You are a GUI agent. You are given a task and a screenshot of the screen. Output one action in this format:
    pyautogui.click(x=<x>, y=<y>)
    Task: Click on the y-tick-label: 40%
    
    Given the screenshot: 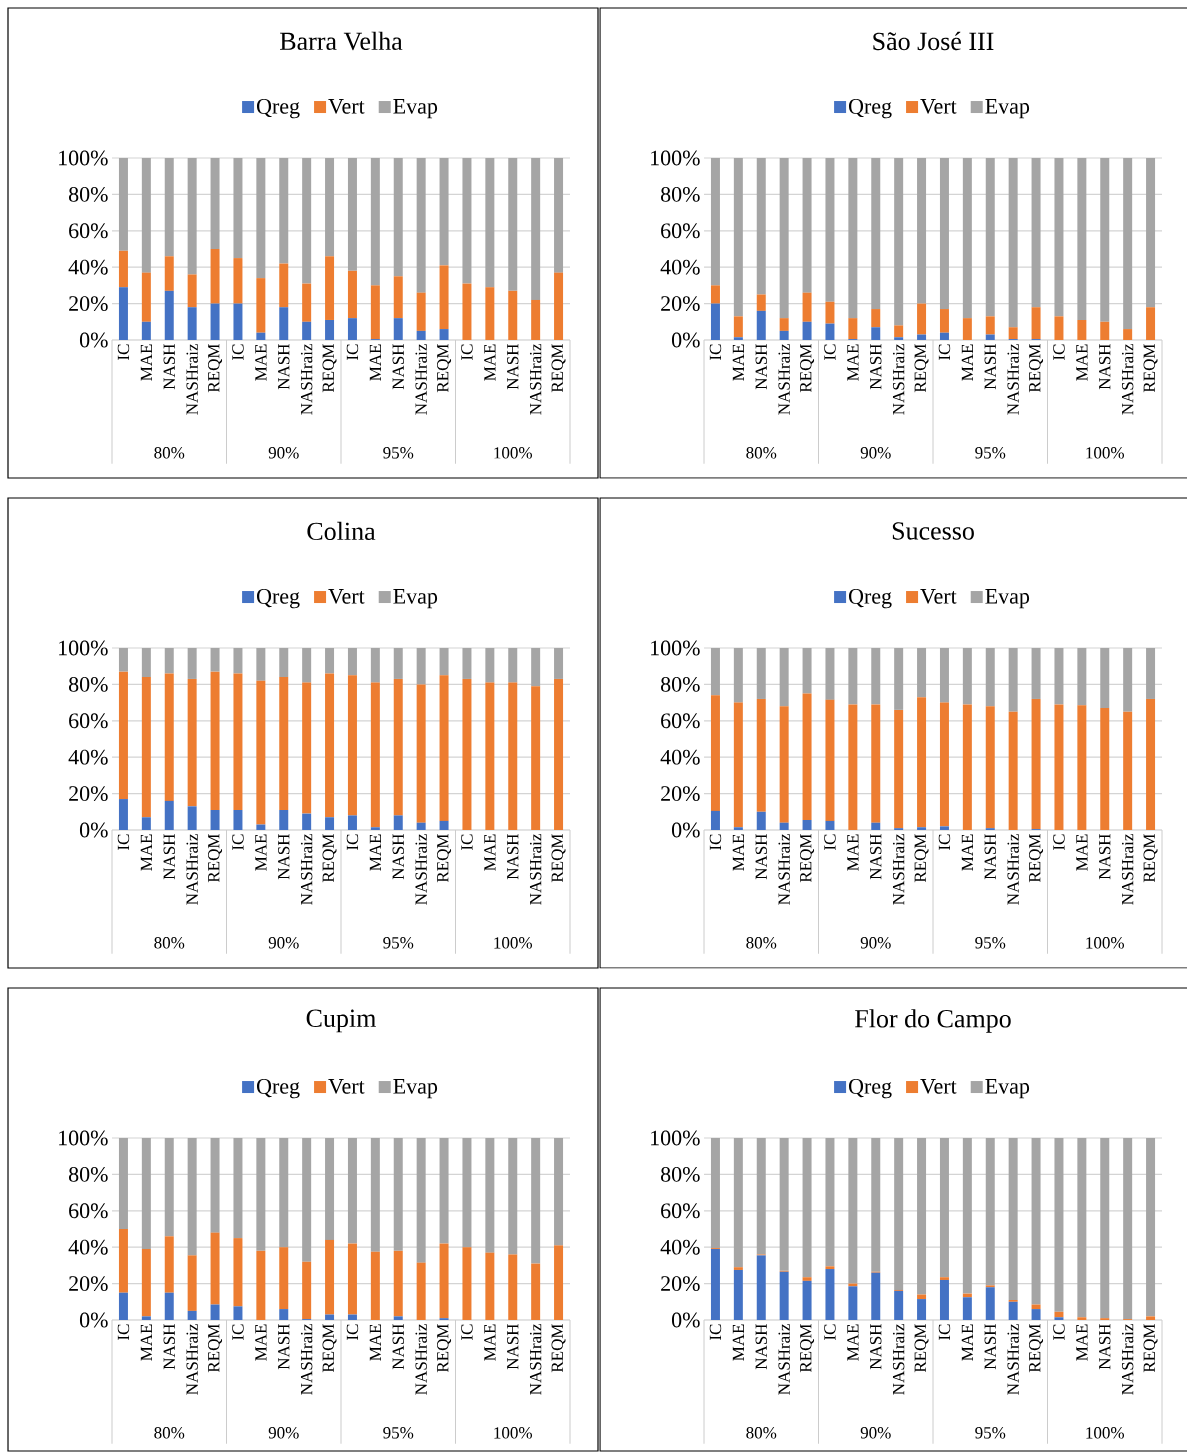 What is the action you would take?
    pyautogui.click(x=680, y=1247)
    